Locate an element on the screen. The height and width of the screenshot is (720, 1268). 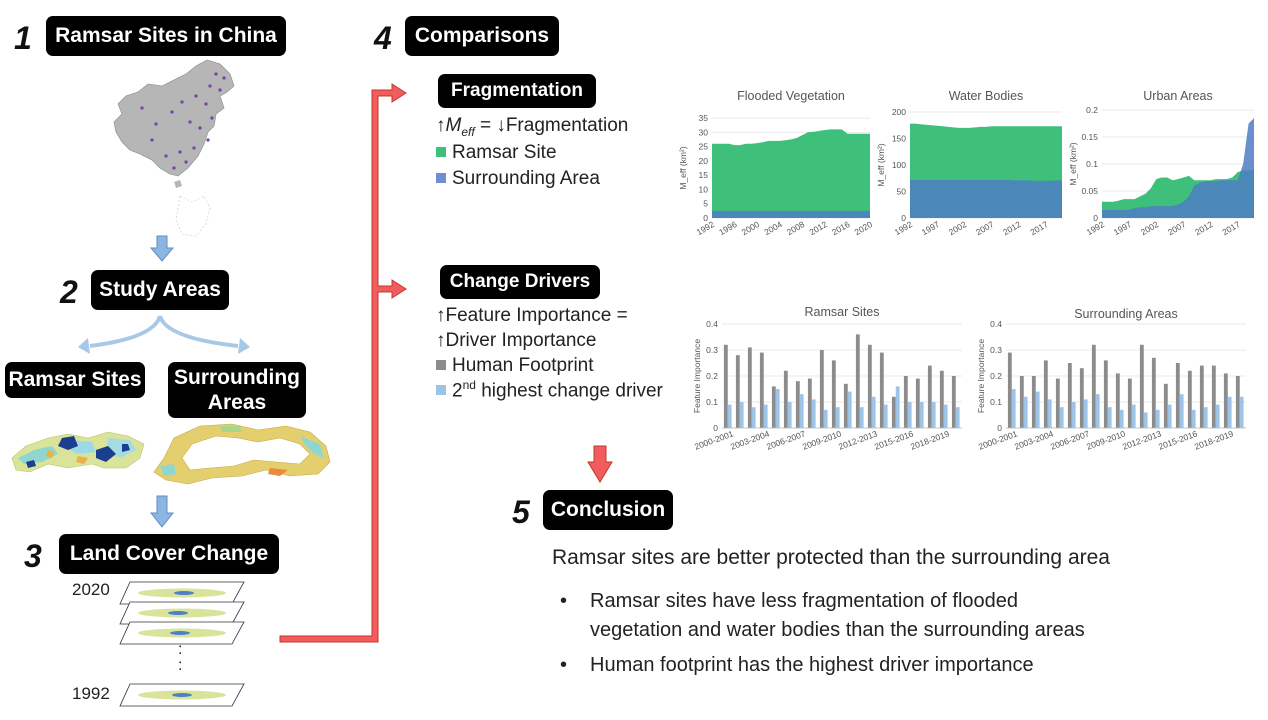
drivers-line-2: ↑Driver Importance is located at coordinates (516, 340).